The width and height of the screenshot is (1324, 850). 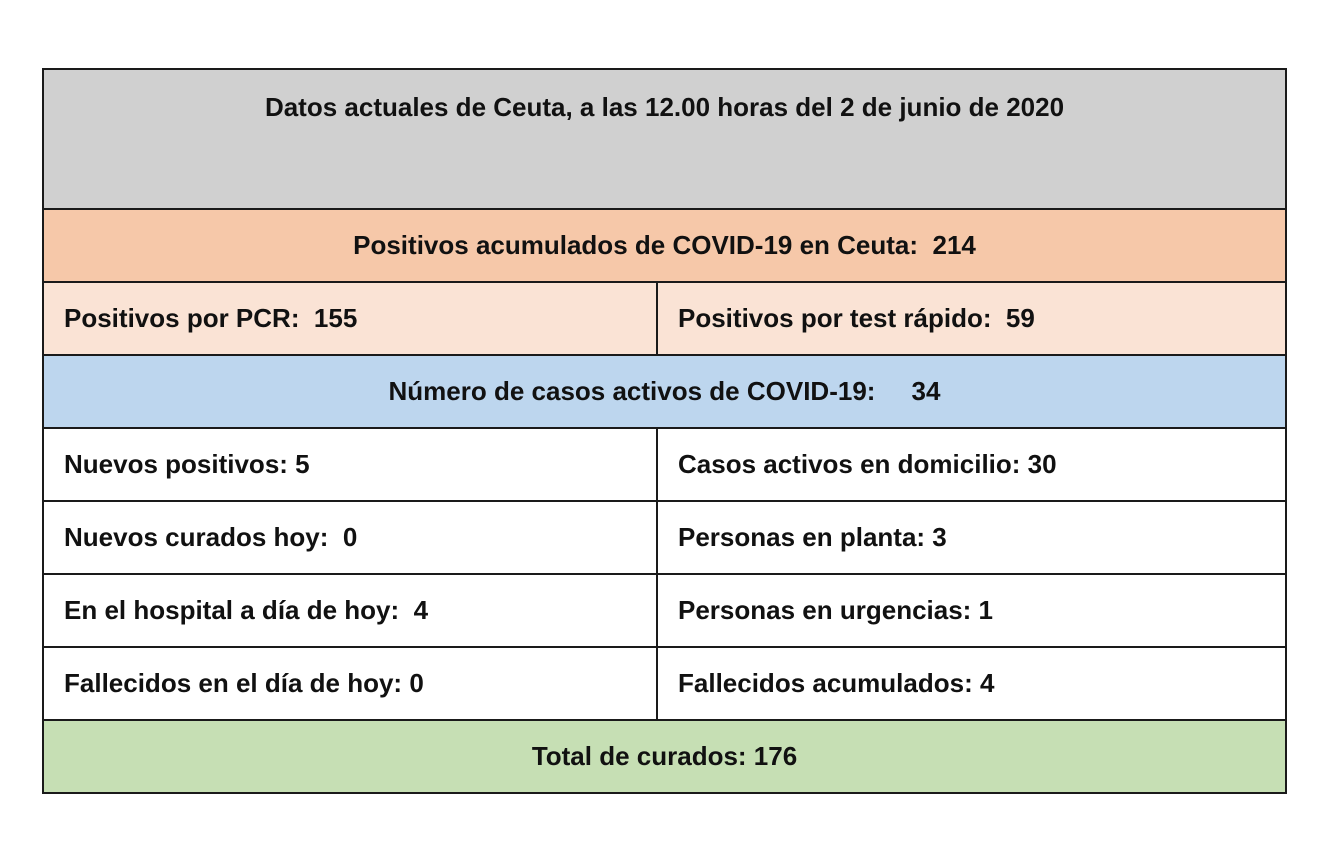 I want to click on total-row: Total de curados: 176, so click(x=664, y=756).